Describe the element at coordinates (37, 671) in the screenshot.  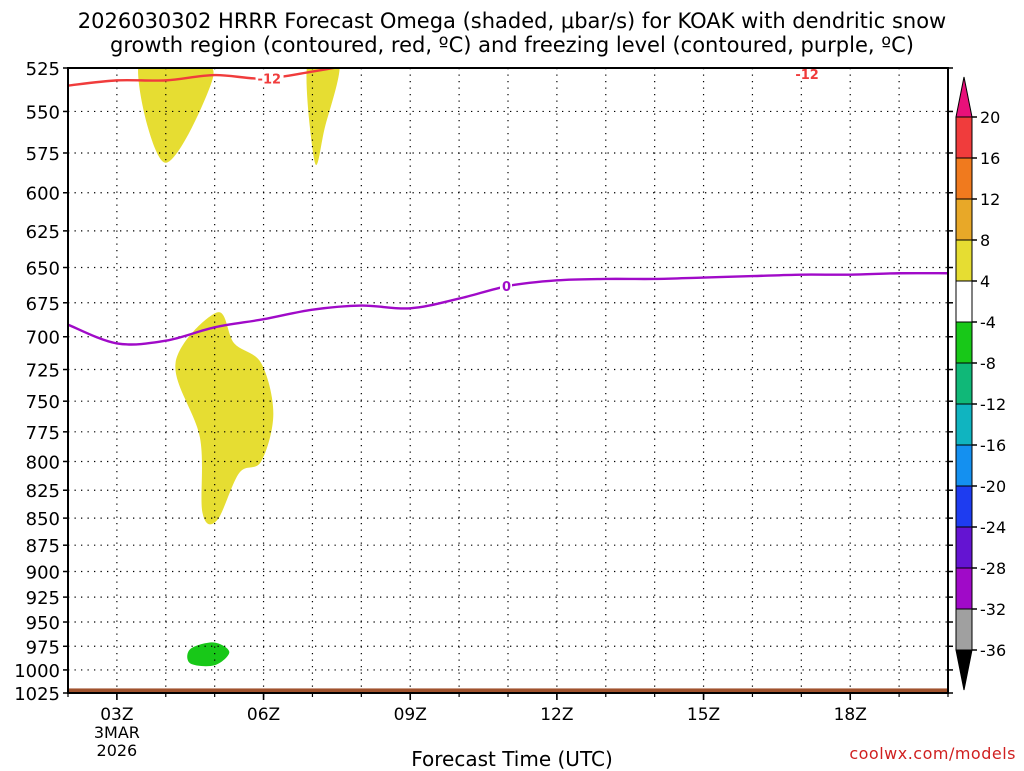
I see `y-tick-label: 1000` at that location.